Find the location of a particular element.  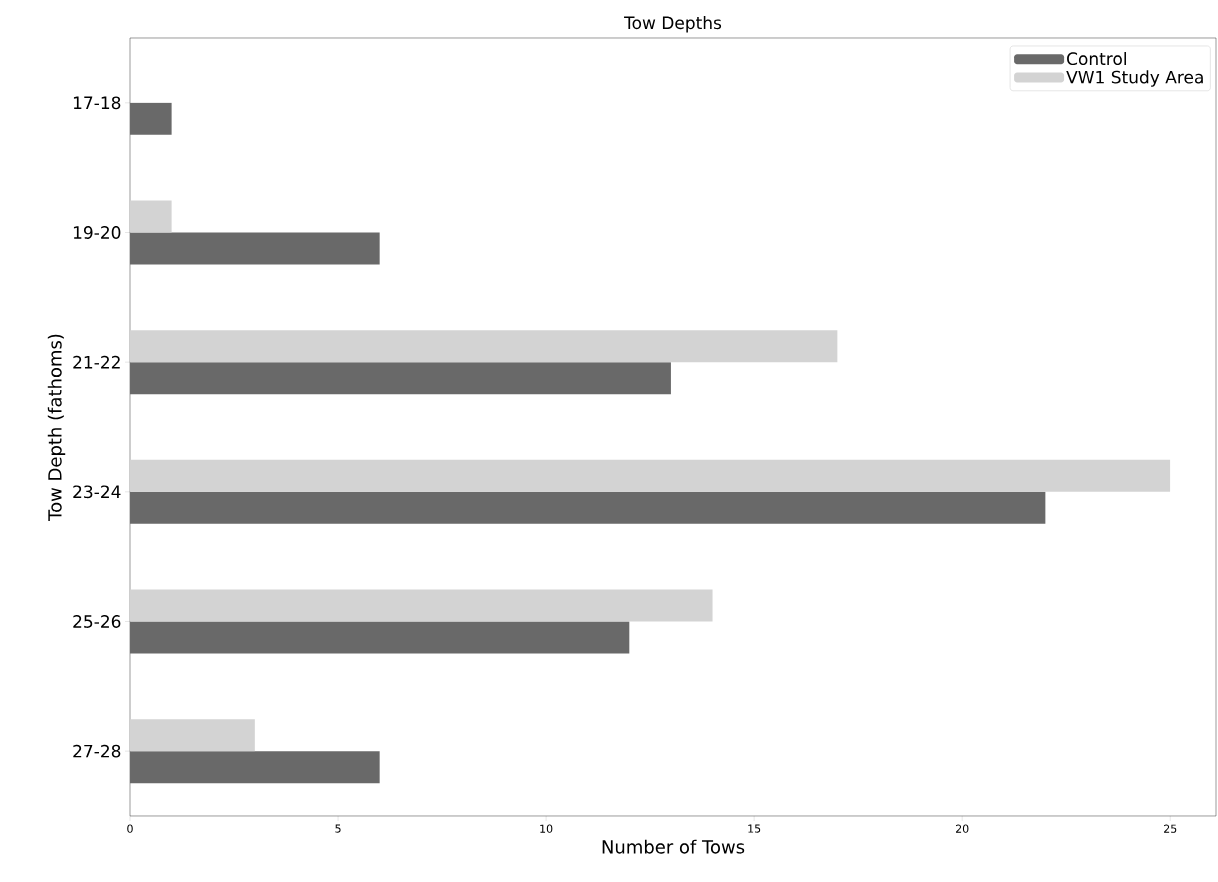

x-axis-title: Number of Tows is located at coordinates (673, 846).